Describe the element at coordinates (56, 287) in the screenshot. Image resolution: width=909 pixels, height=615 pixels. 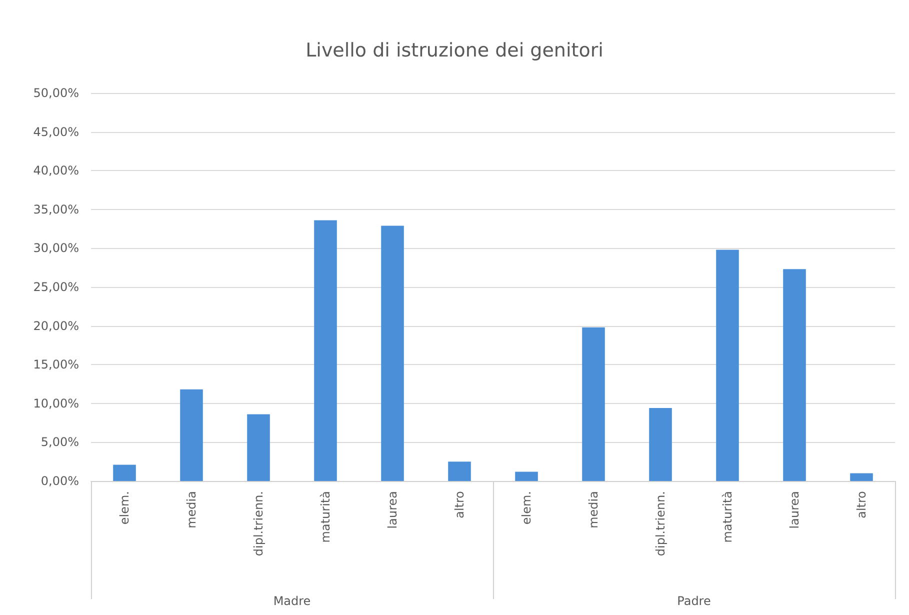
I see `y-tick-label: 25,00%` at that location.